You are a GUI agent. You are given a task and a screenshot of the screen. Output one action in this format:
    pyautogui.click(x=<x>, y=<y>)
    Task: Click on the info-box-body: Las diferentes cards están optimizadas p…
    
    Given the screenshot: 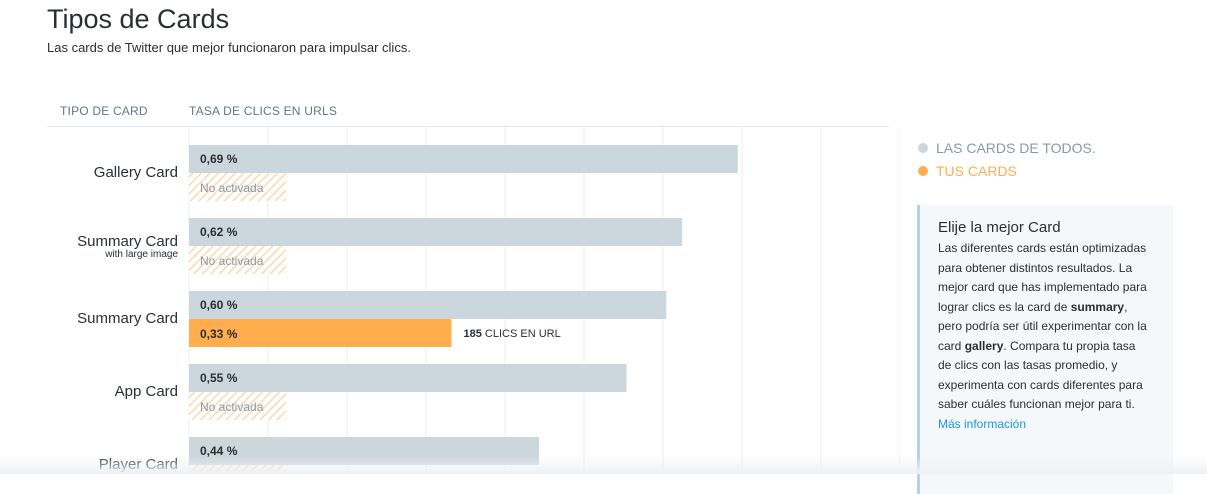 What is the action you would take?
    pyautogui.click(x=1044, y=327)
    